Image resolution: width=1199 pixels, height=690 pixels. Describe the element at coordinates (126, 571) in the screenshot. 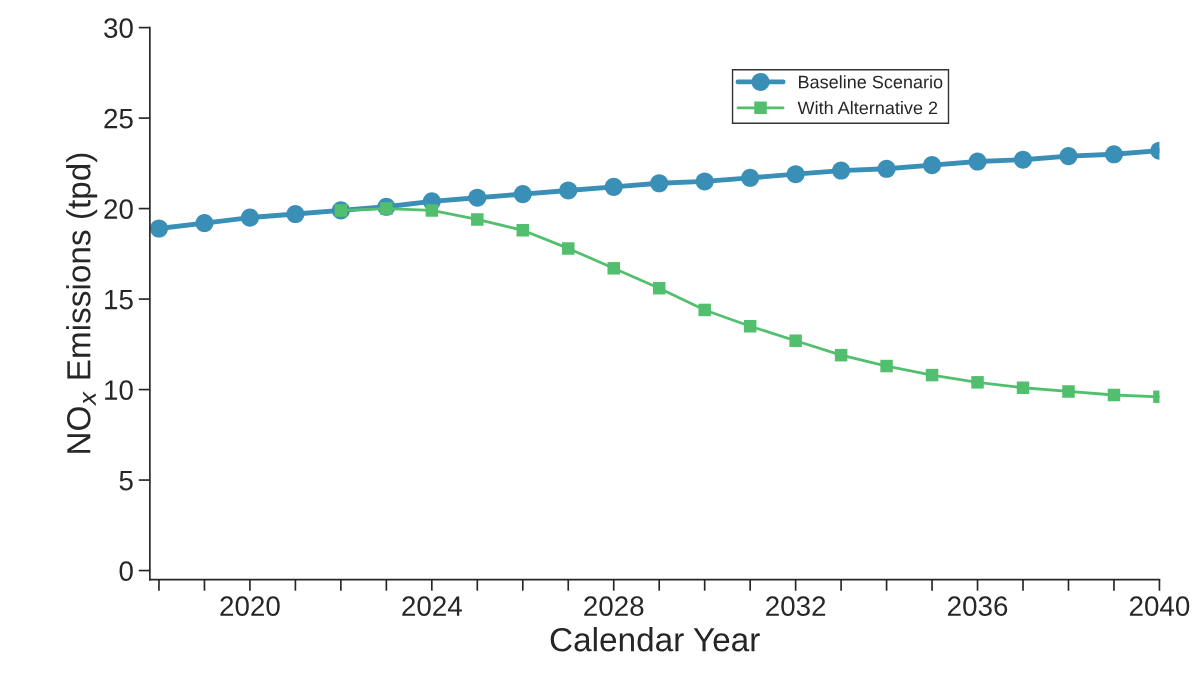

I see `y-tick-label: 0` at that location.